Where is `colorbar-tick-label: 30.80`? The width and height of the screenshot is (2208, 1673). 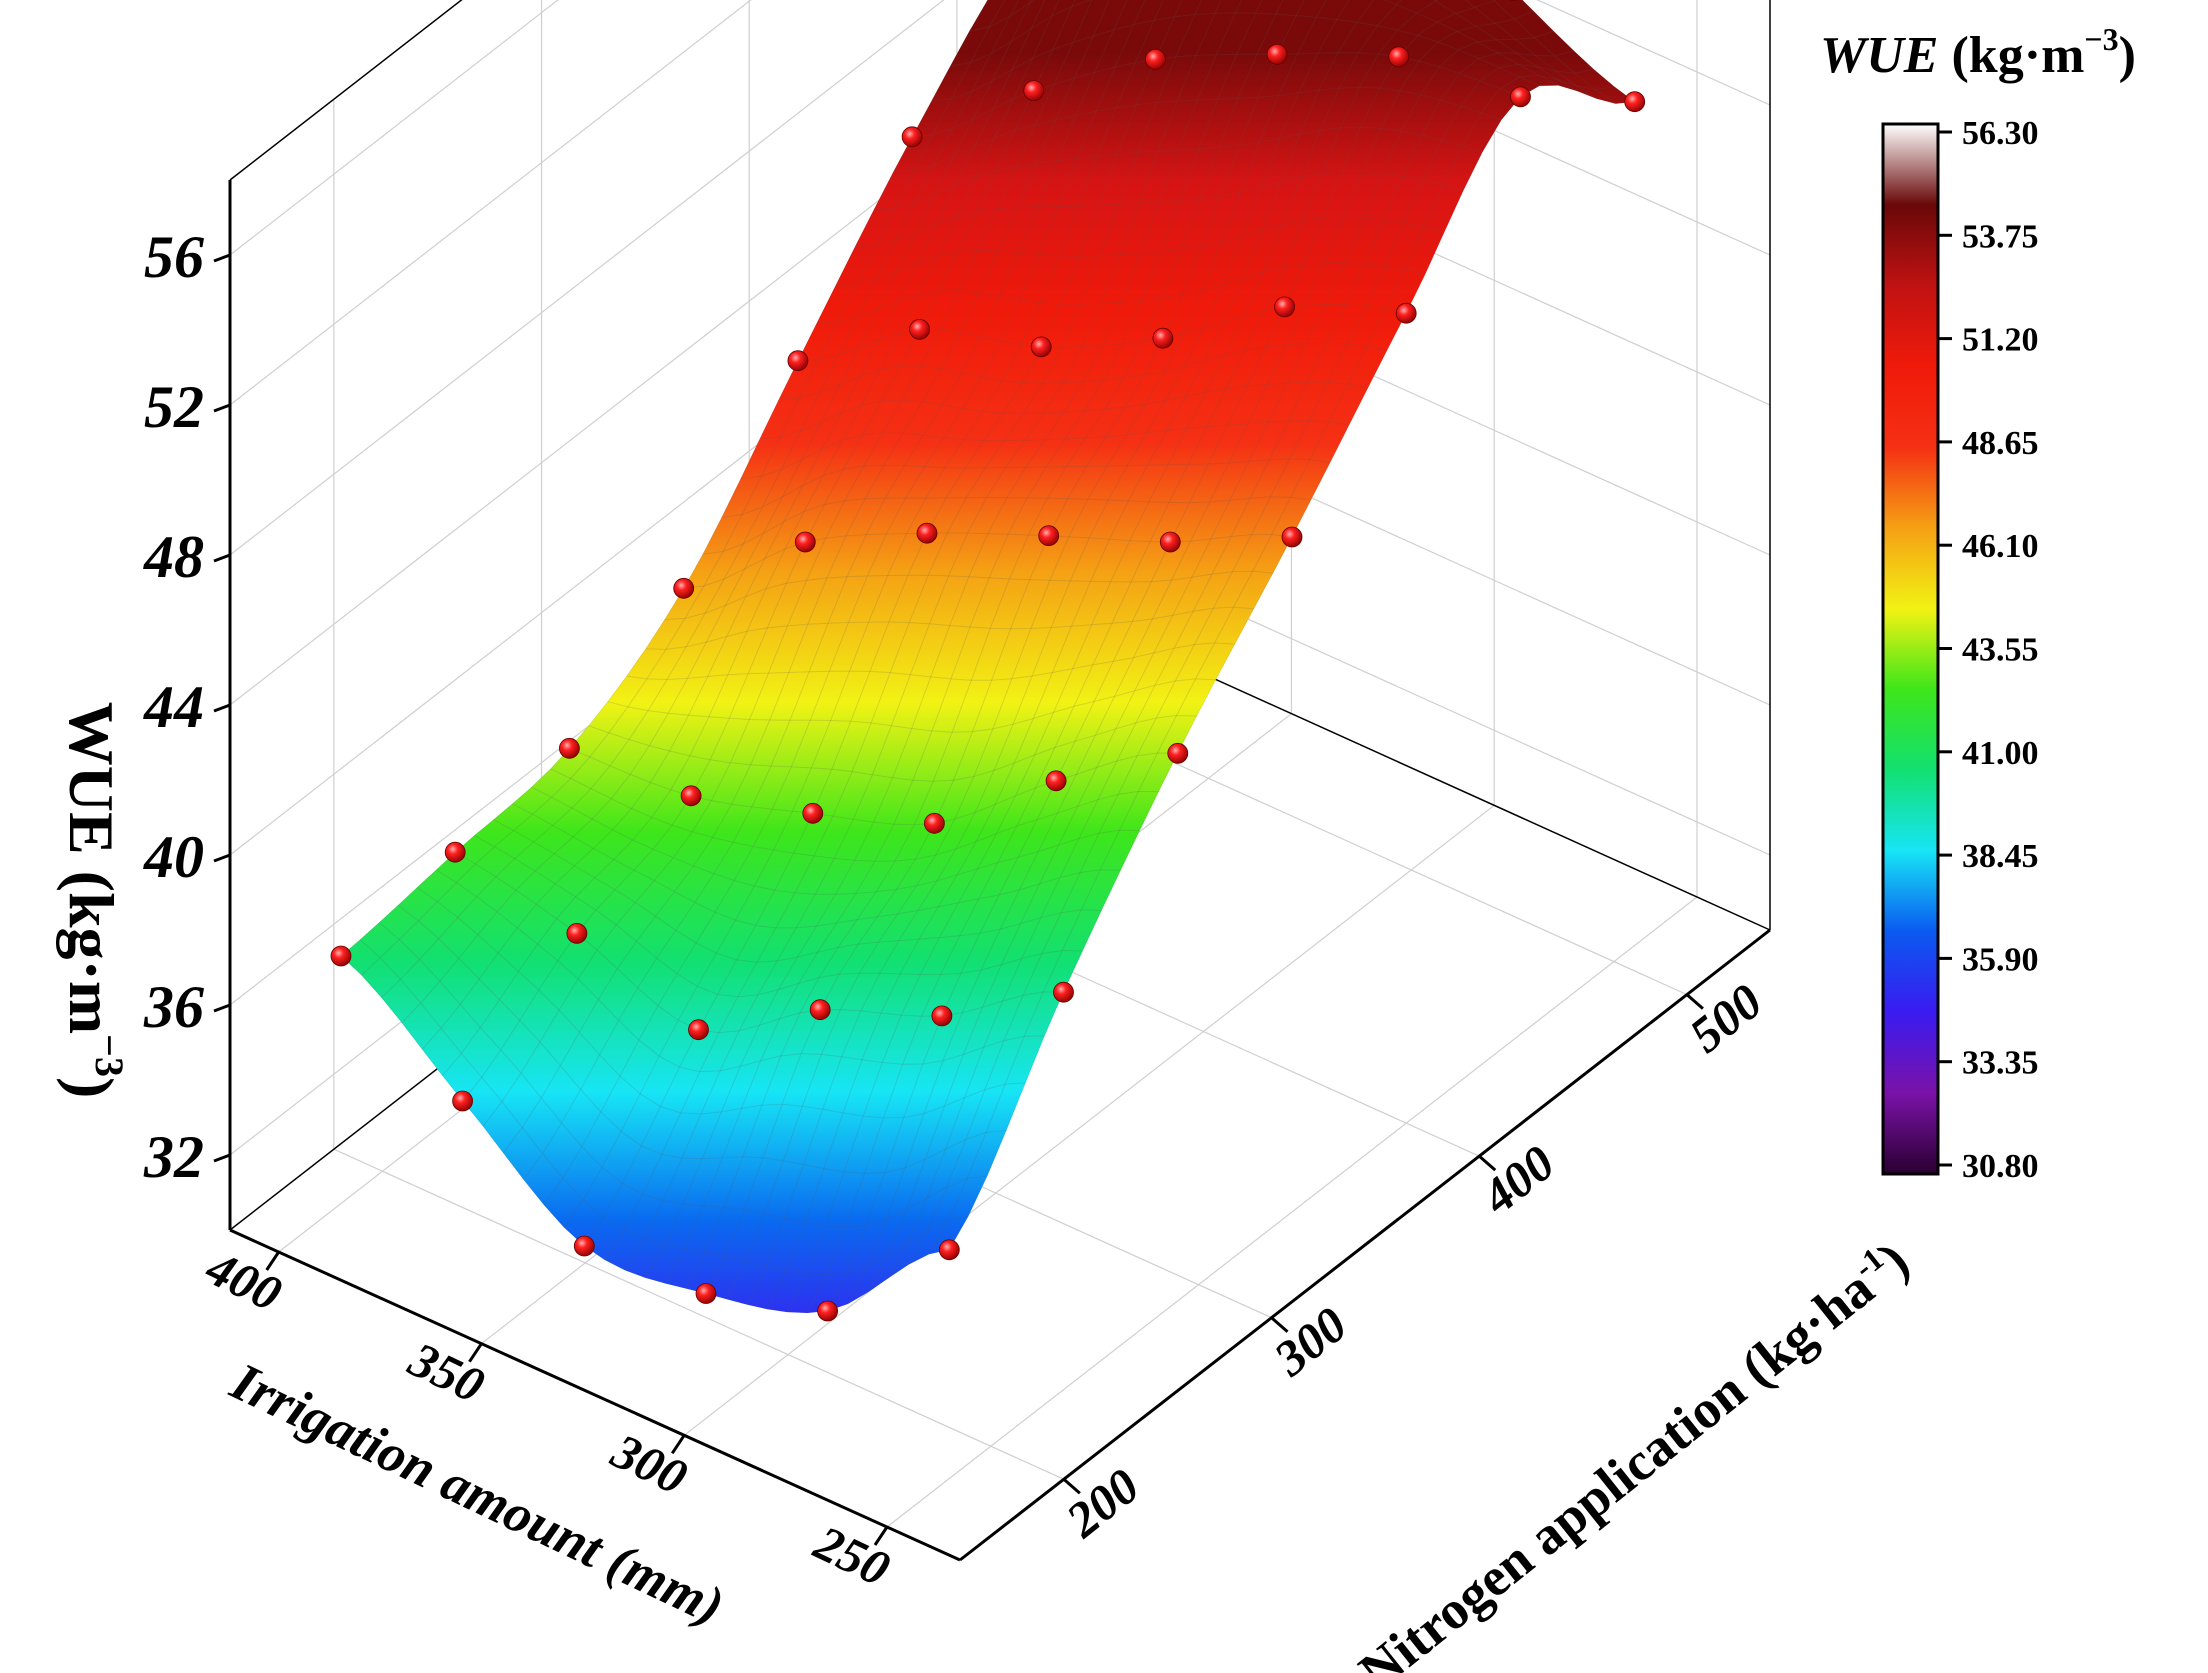
colorbar-tick-label: 30.80 is located at coordinates (2000, 1166).